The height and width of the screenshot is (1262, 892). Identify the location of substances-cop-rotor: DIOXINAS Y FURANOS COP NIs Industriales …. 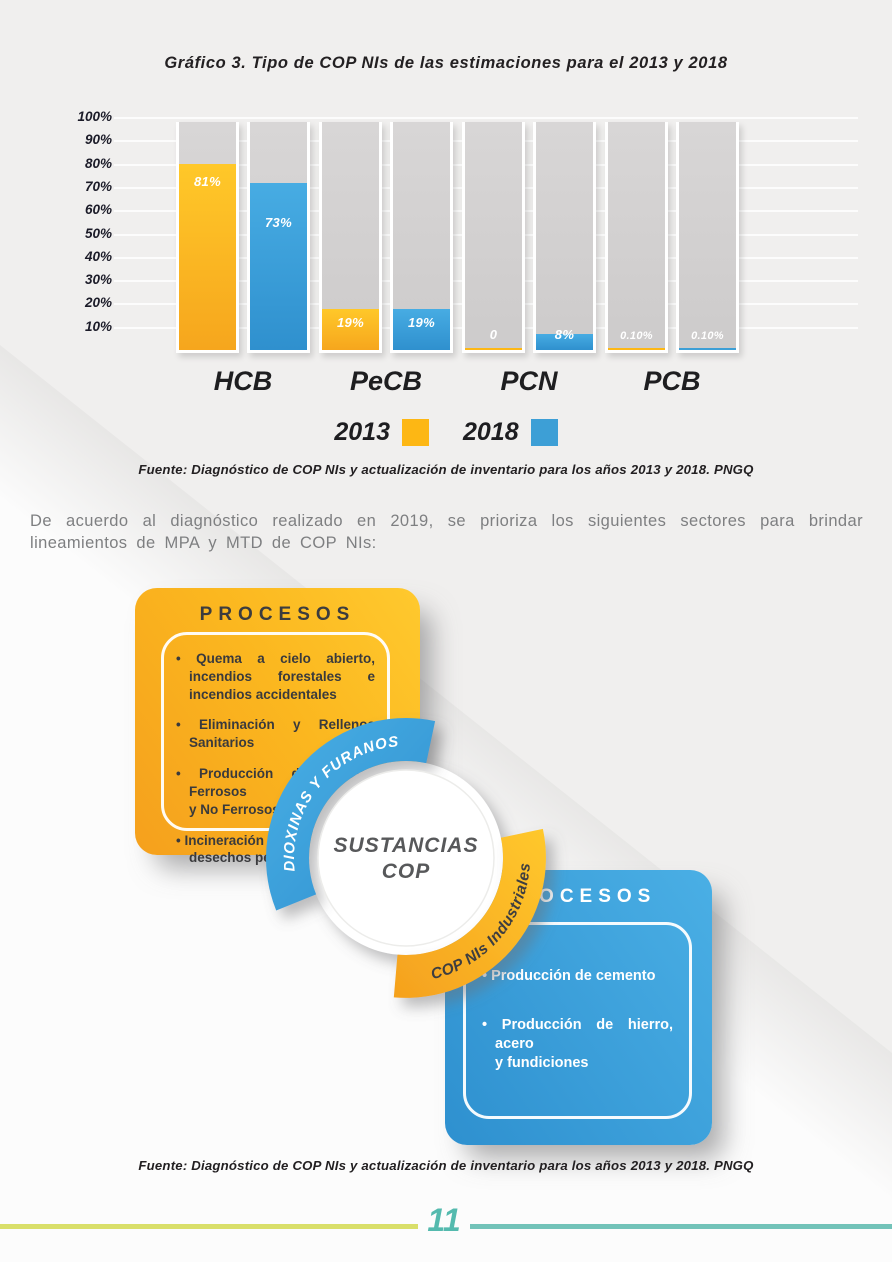
(406, 858).